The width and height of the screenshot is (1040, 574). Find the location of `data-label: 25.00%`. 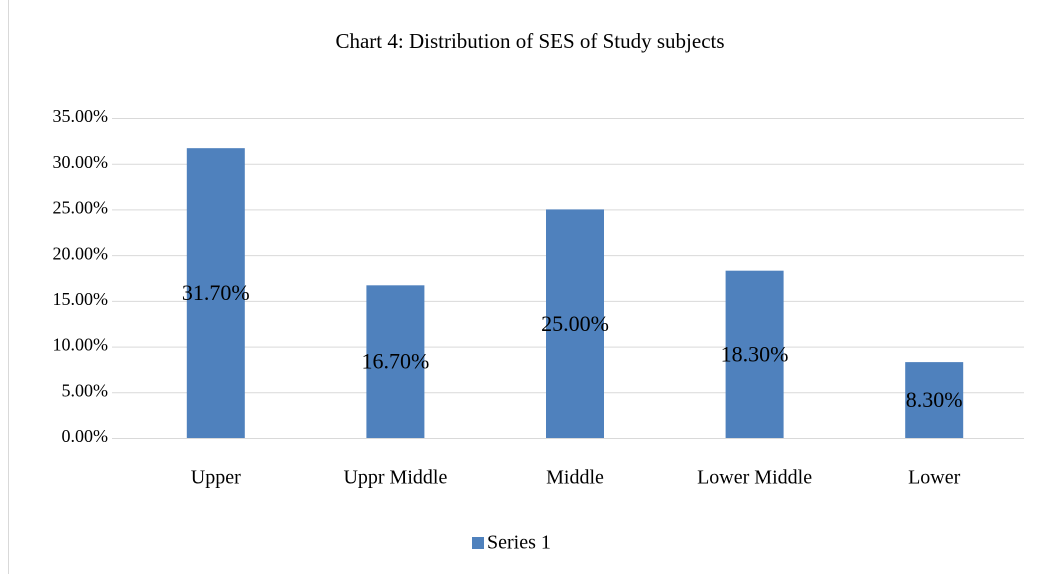

data-label: 25.00% is located at coordinates (575, 323).